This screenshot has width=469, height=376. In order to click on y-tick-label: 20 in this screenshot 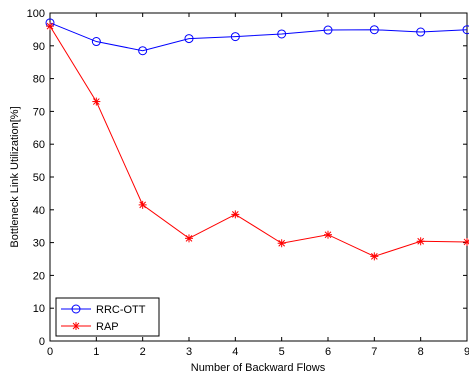, I will do `click(39, 276)`.